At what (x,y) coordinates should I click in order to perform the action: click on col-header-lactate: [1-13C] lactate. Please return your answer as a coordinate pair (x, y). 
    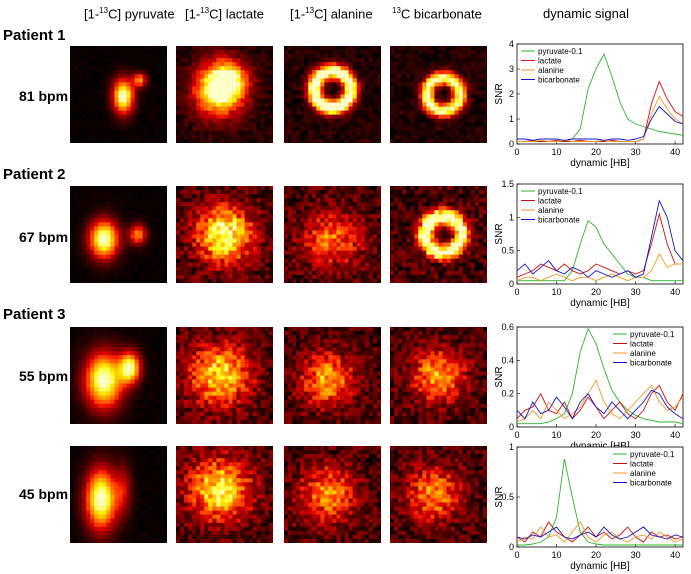
    Looking at the image, I should click on (224, 14).